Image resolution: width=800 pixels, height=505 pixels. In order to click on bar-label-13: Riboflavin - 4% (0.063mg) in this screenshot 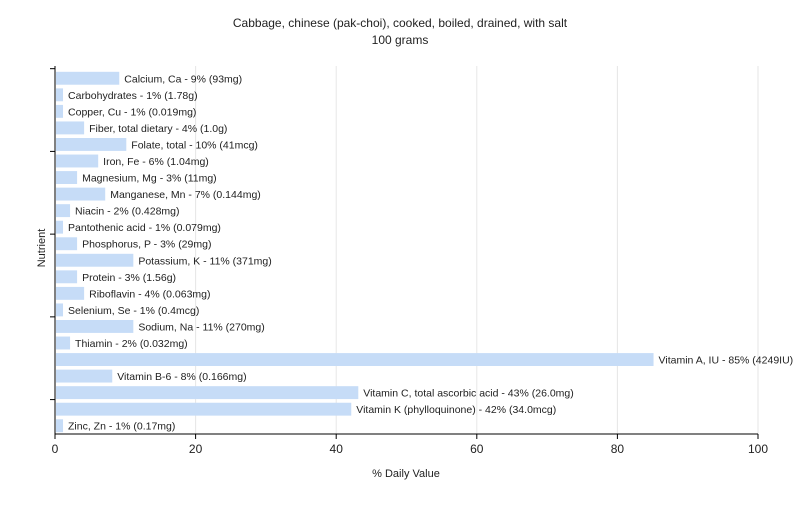, I will do `click(149, 294)`.